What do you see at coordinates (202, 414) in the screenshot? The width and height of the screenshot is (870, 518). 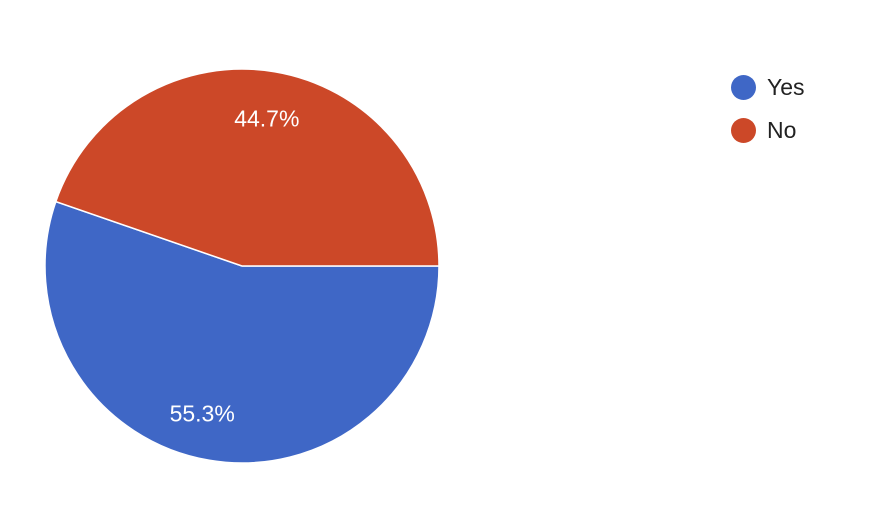 I see `data-label-yes: 55.3%` at bounding box center [202, 414].